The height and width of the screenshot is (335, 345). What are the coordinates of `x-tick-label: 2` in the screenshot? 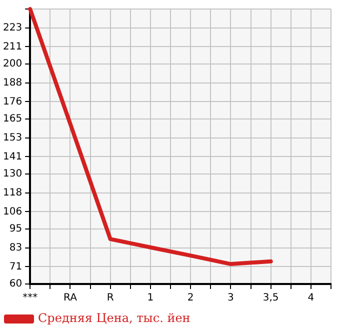 It's located at (190, 298).